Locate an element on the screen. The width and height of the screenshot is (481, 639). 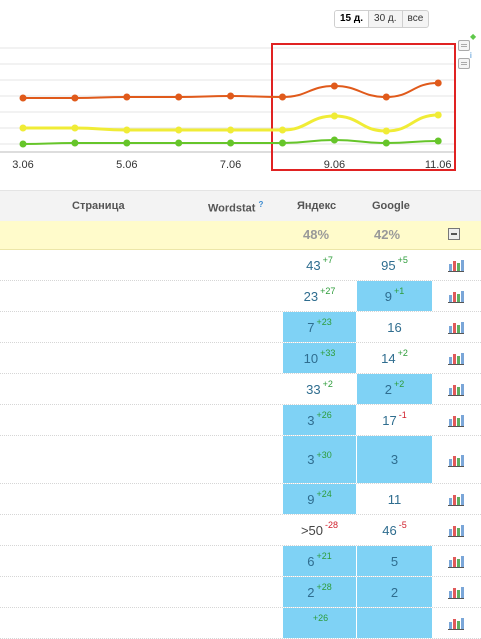
summary-row: 48% 42% is located at coordinates (240, 235).